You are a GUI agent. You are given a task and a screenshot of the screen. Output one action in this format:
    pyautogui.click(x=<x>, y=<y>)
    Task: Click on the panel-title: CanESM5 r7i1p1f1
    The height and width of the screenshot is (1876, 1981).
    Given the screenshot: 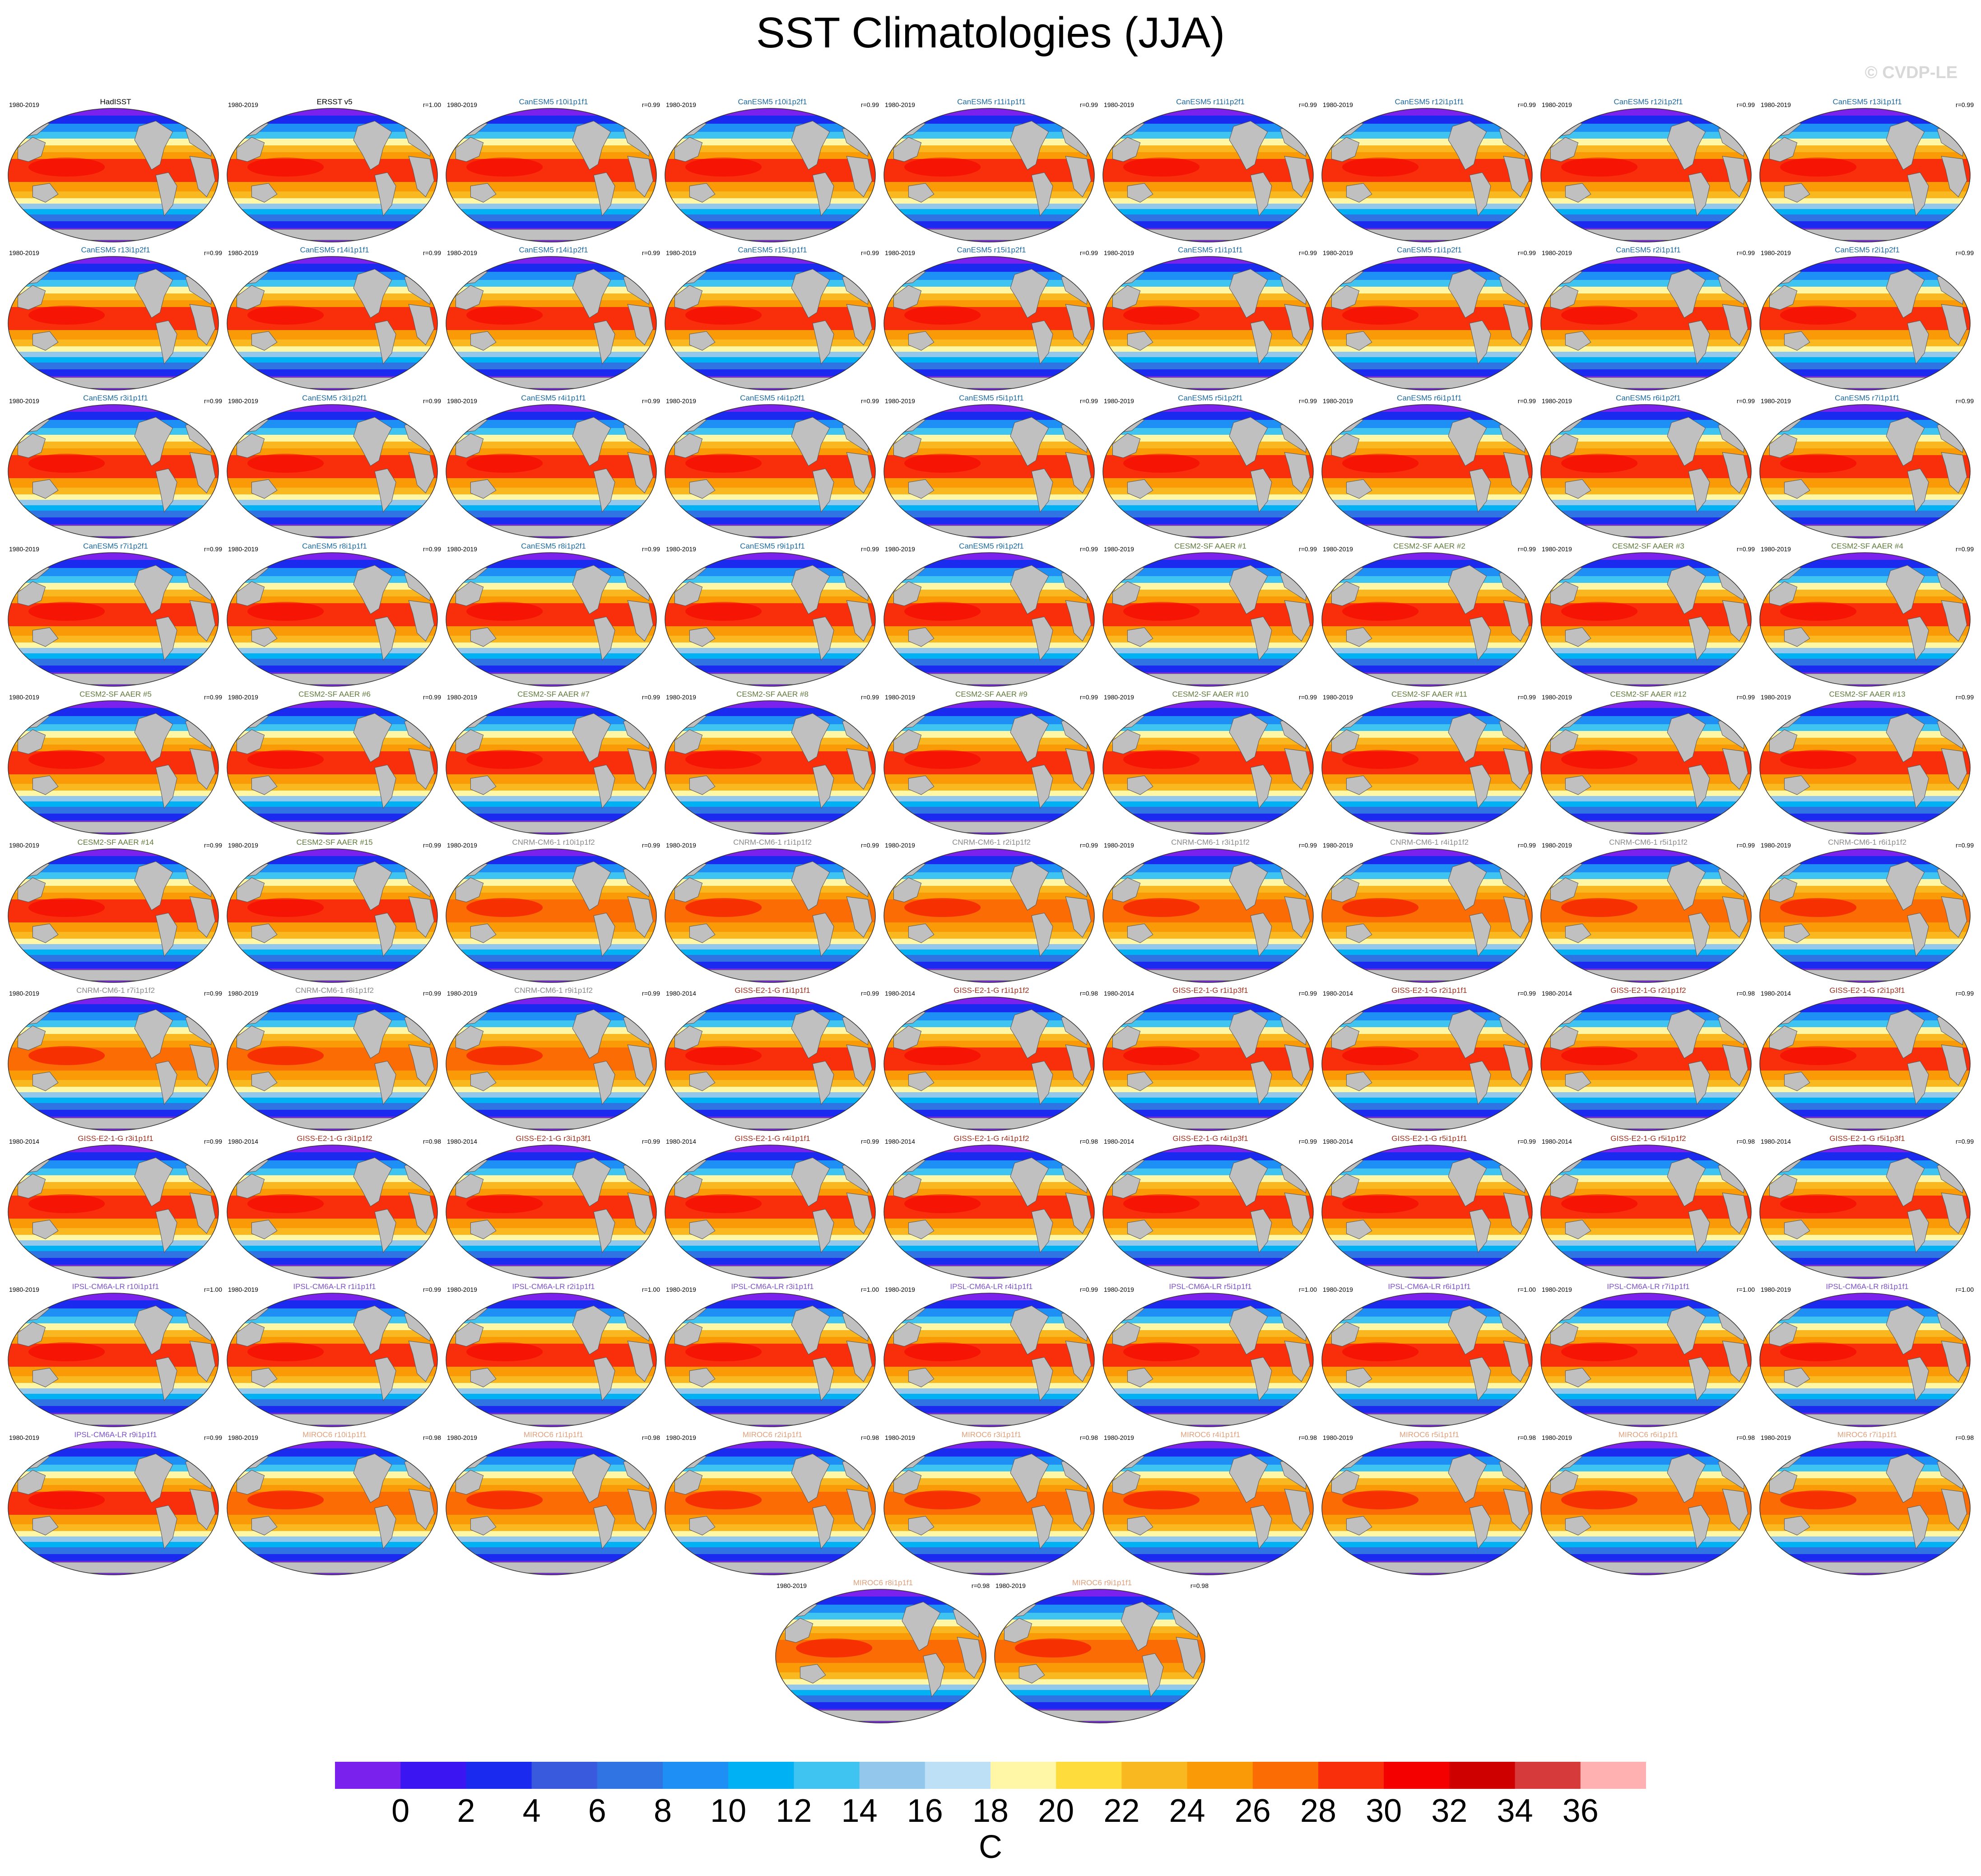 What is the action you would take?
    pyautogui.click(x=1867, y=398)
    